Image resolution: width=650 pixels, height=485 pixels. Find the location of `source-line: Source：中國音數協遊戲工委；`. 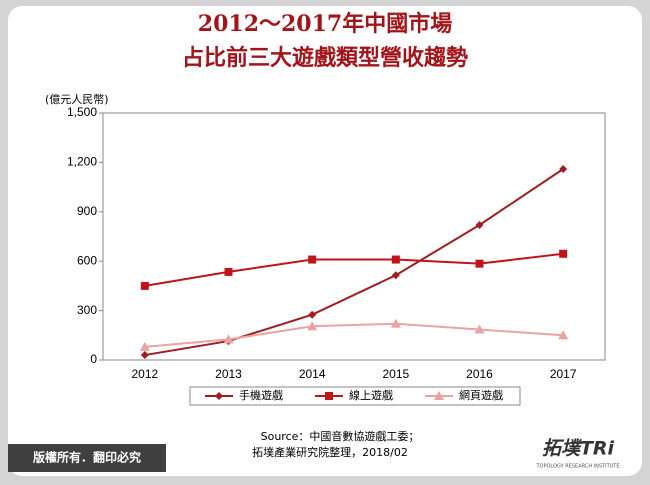

source-line: Source：中國音數協遊戲工委； is located at coordinates (340, 436).